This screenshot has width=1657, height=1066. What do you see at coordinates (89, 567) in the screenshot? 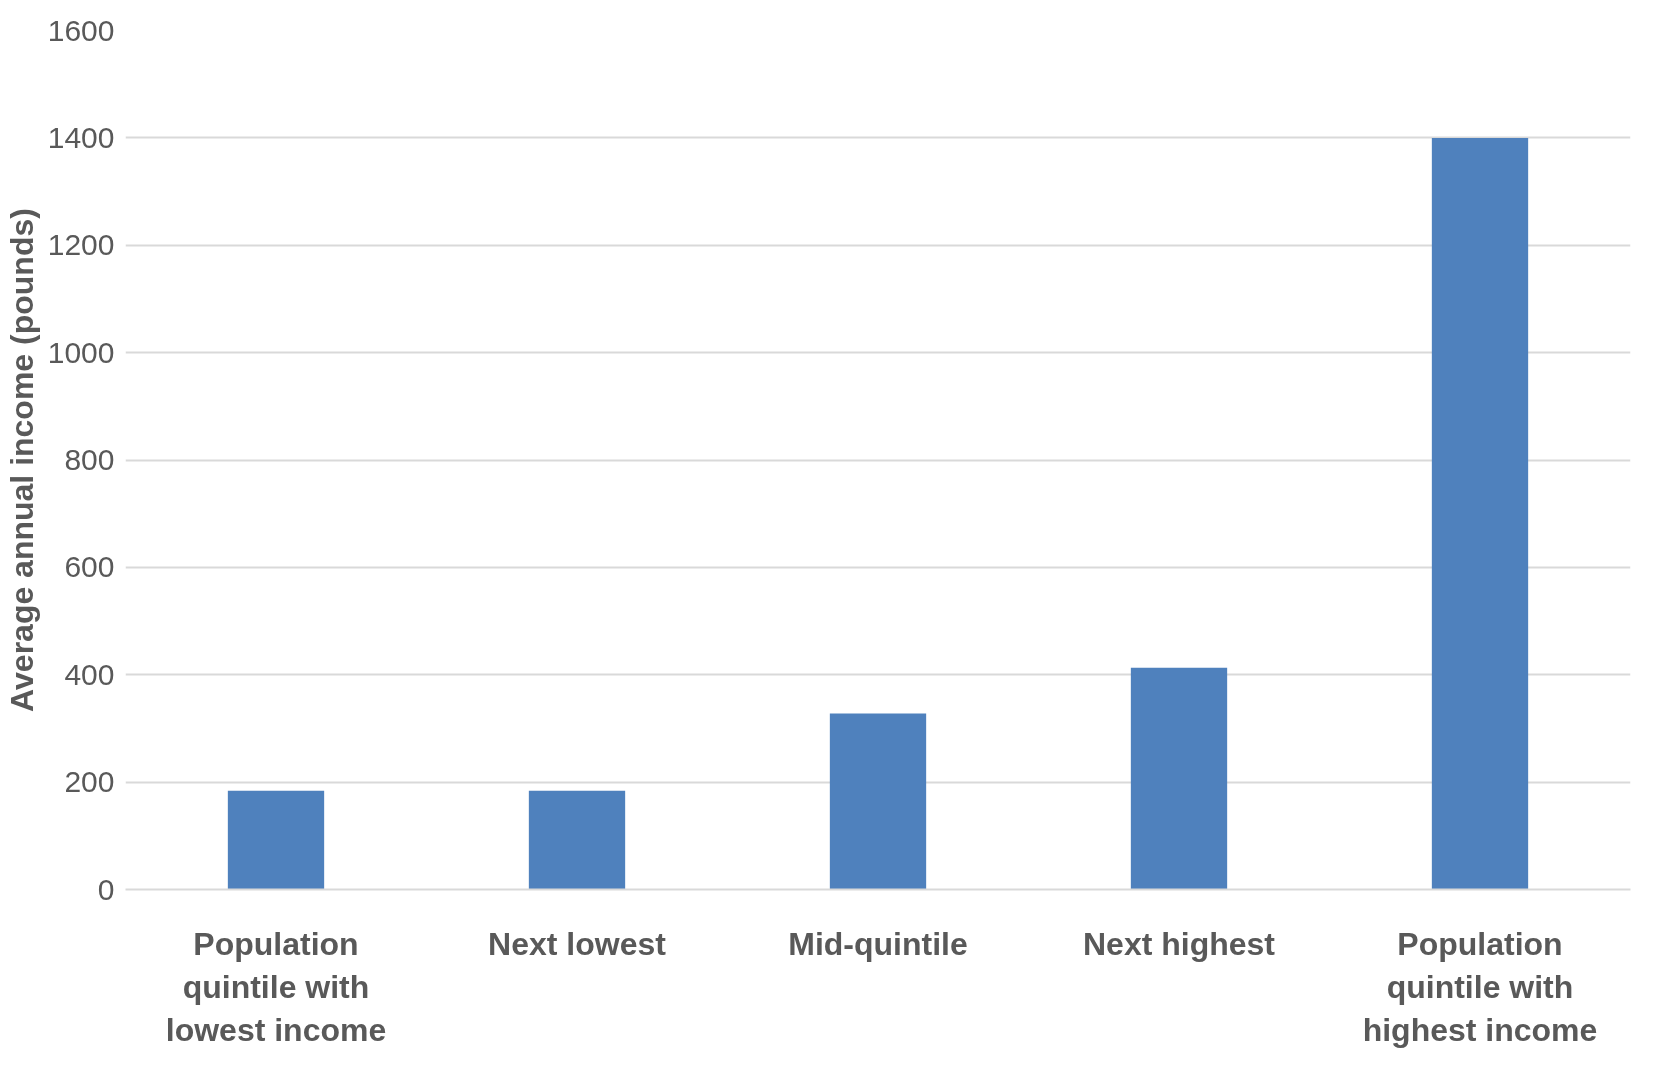
I see `y-tick-label: 600` at bounding box center [89, 567].